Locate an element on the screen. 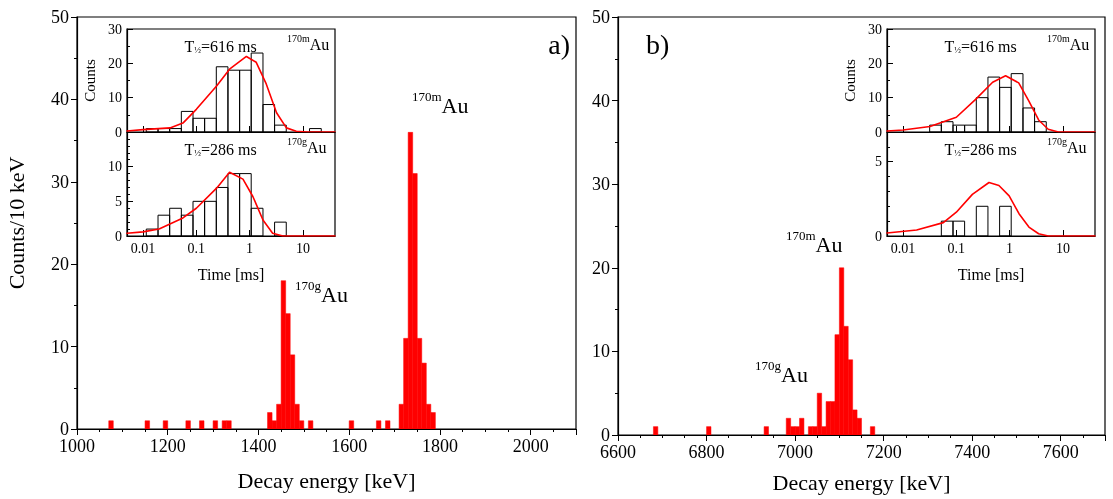 This screenshot has height=499, width=1113. x-tick-label: 7400 is located at coordinates (972, 452).